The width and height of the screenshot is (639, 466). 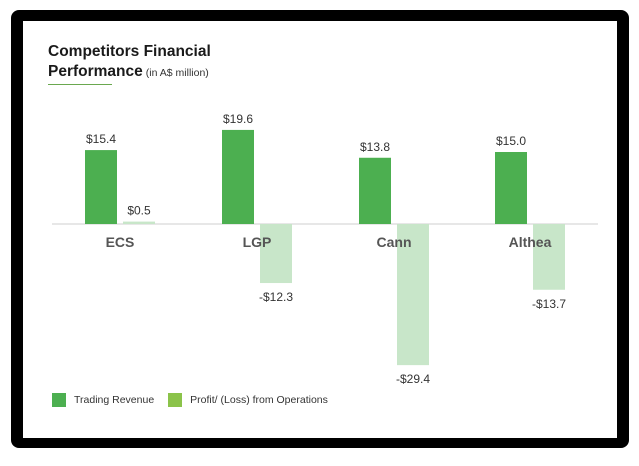 I want to click on profit-bar-lgp, so click(x=276, y=254).